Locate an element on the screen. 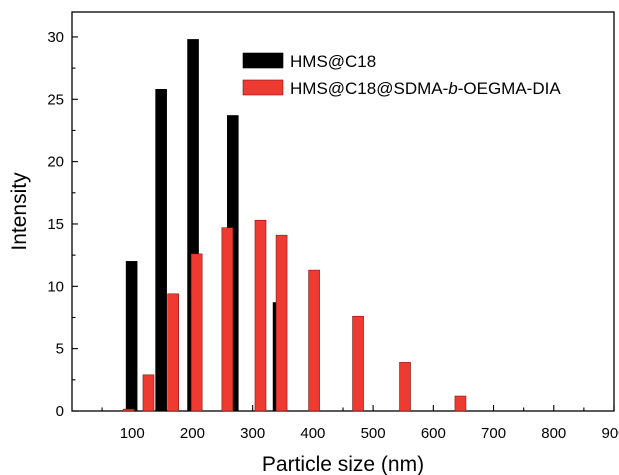 Image resolution: width=619 pixels, height=475 pixels. legend-label-part: b is located at coordinates (452, 88).